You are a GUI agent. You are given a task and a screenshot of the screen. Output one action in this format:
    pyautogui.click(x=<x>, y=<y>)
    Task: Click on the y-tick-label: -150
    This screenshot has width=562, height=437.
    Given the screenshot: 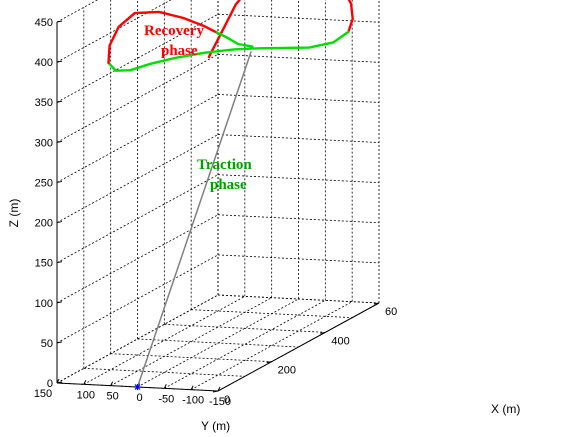 What is the action you would take?
    pyautogui.click(x=220, y=402)
    